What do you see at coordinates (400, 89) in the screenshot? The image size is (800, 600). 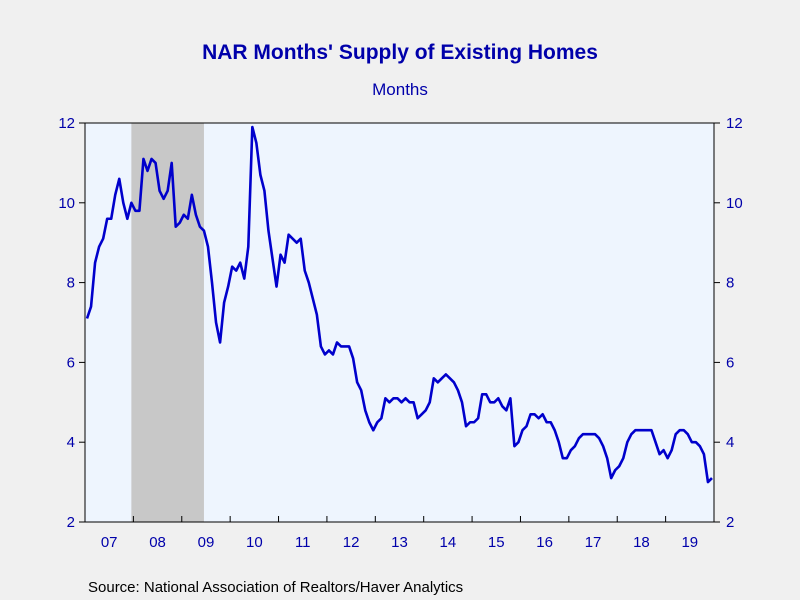 I see `chart-subtitle: Months` at bounding box center [400, 89].